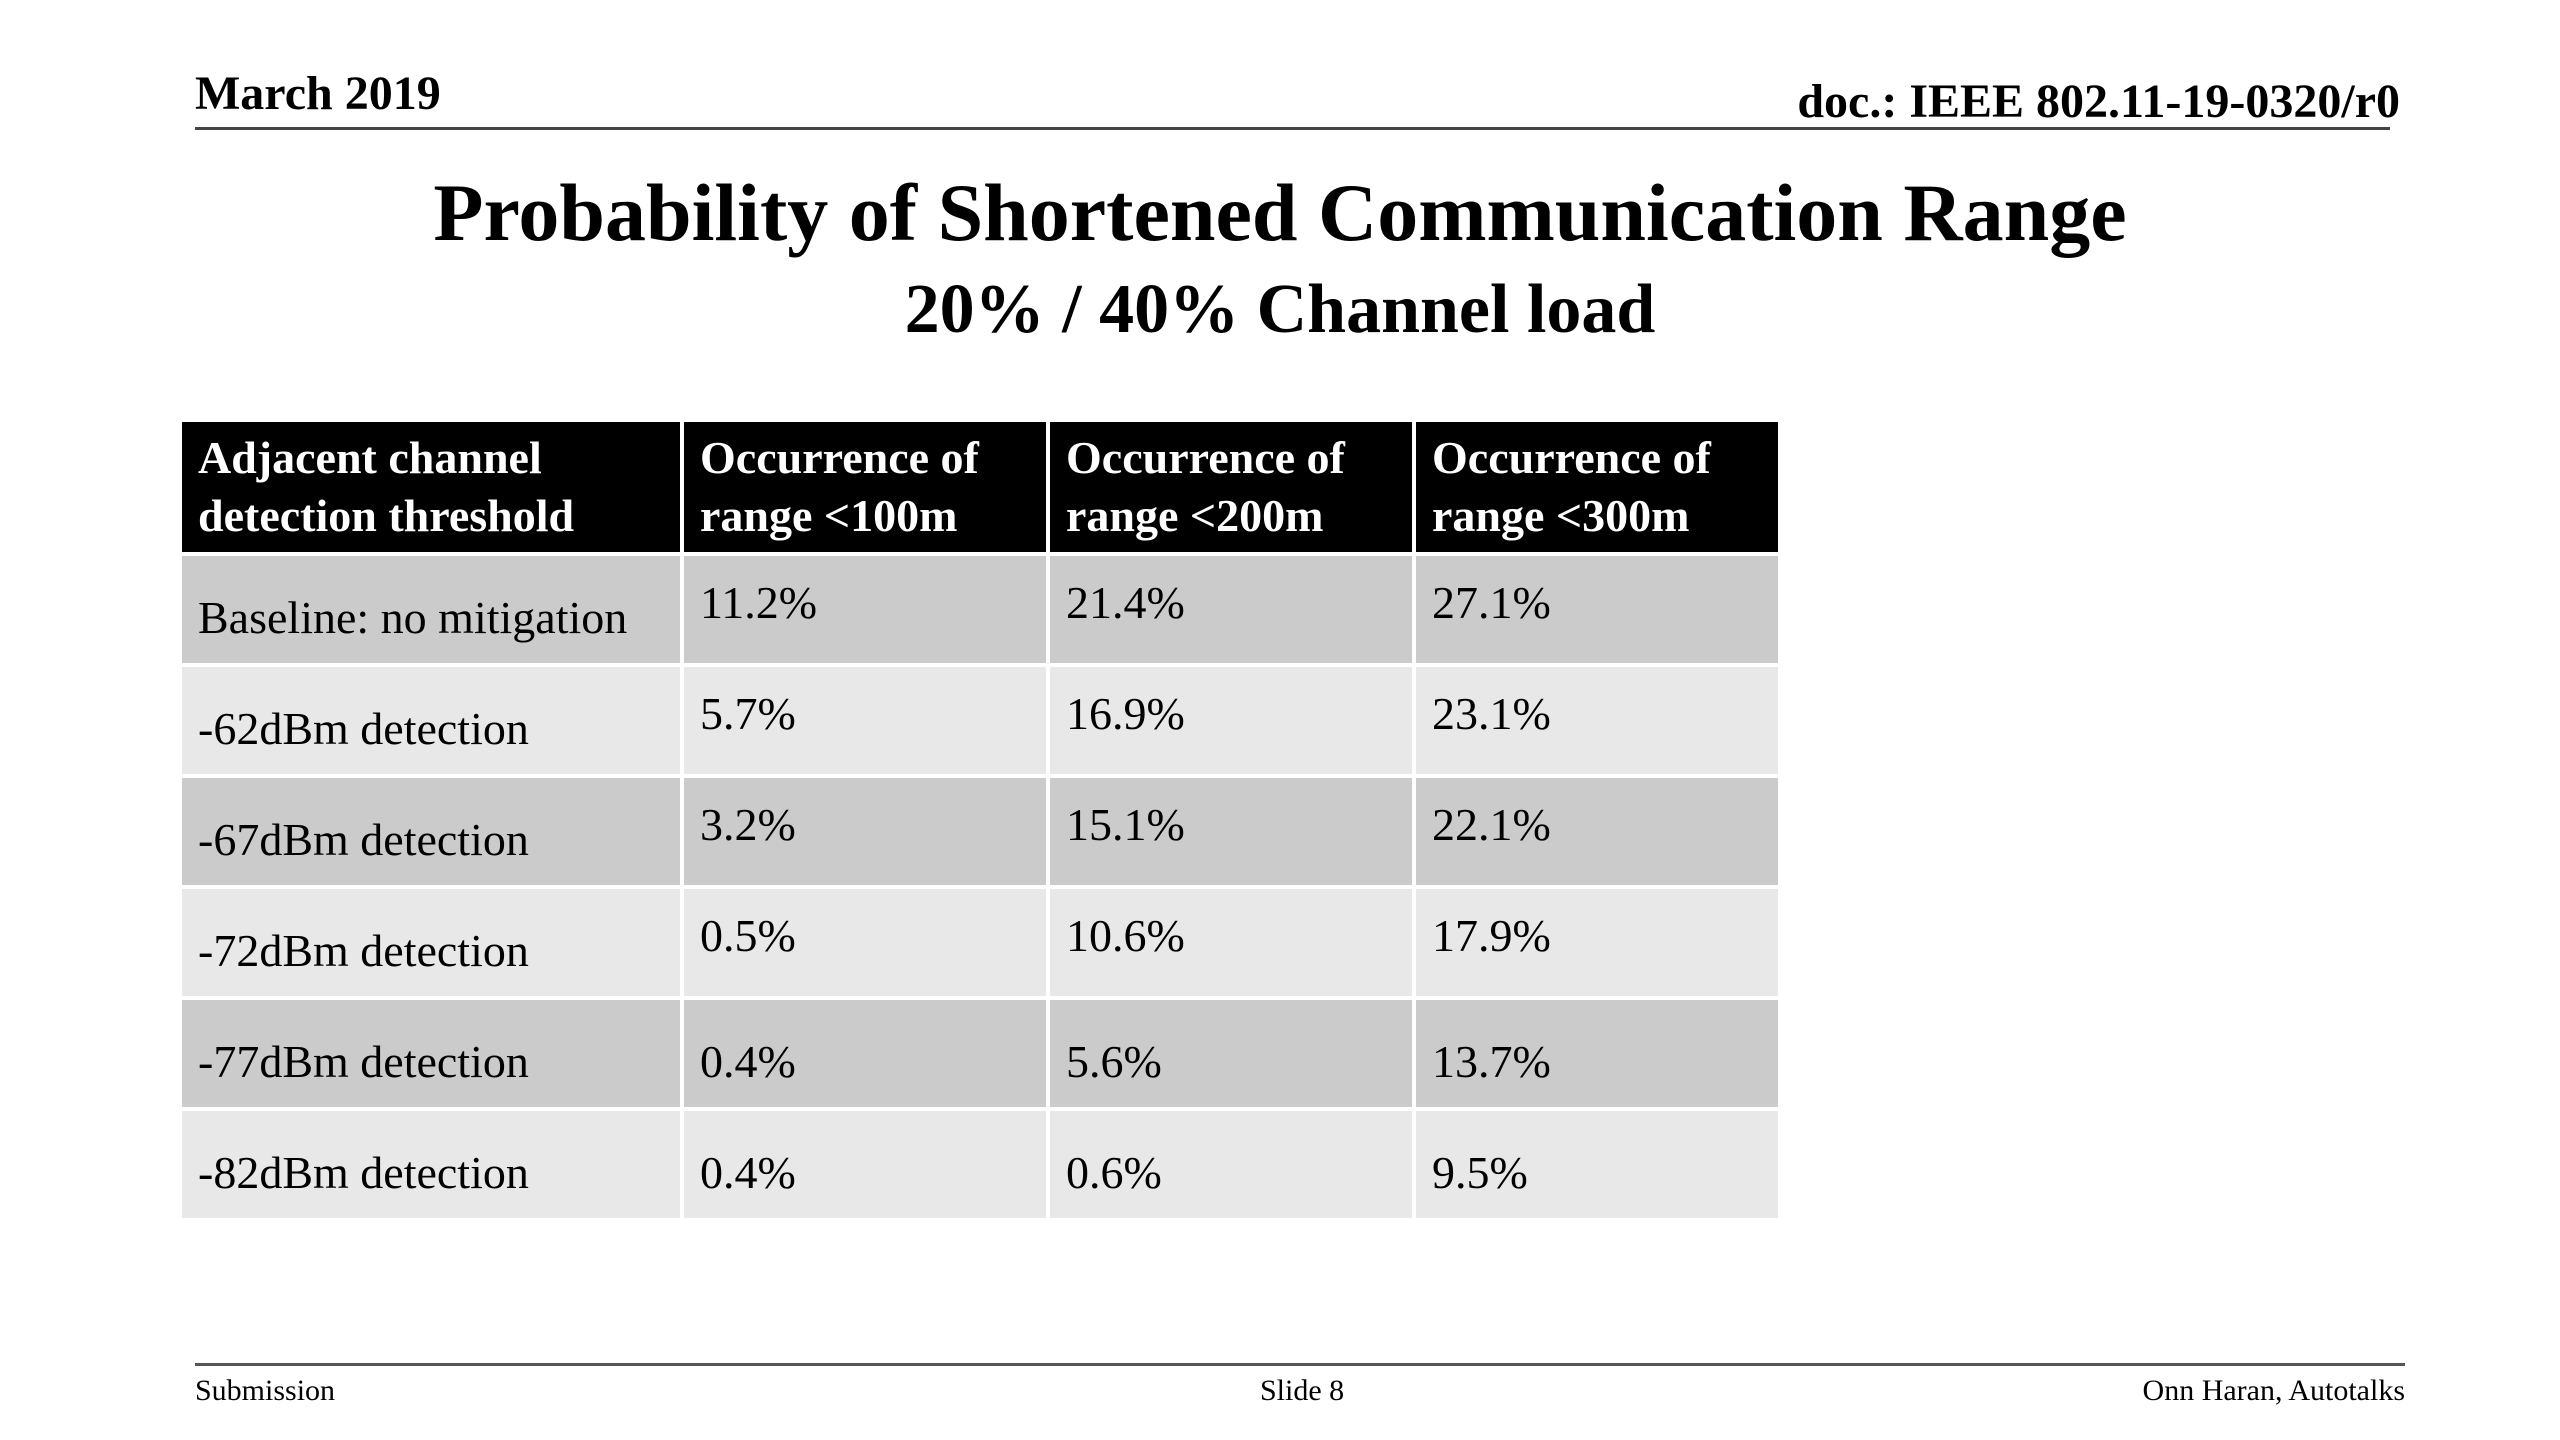 The image size is (2560, 1440). Describe the element at coordinates (431, 487) in the screenshot. I see `header-cell-threshold: Adjacent channel detection threshold` at that location.